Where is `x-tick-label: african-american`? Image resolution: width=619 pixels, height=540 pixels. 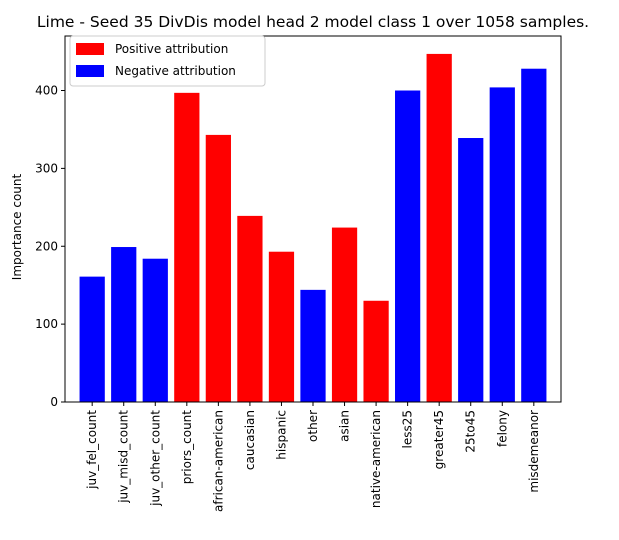 x-tick-label: african-american is located at coordinates (218, 461).